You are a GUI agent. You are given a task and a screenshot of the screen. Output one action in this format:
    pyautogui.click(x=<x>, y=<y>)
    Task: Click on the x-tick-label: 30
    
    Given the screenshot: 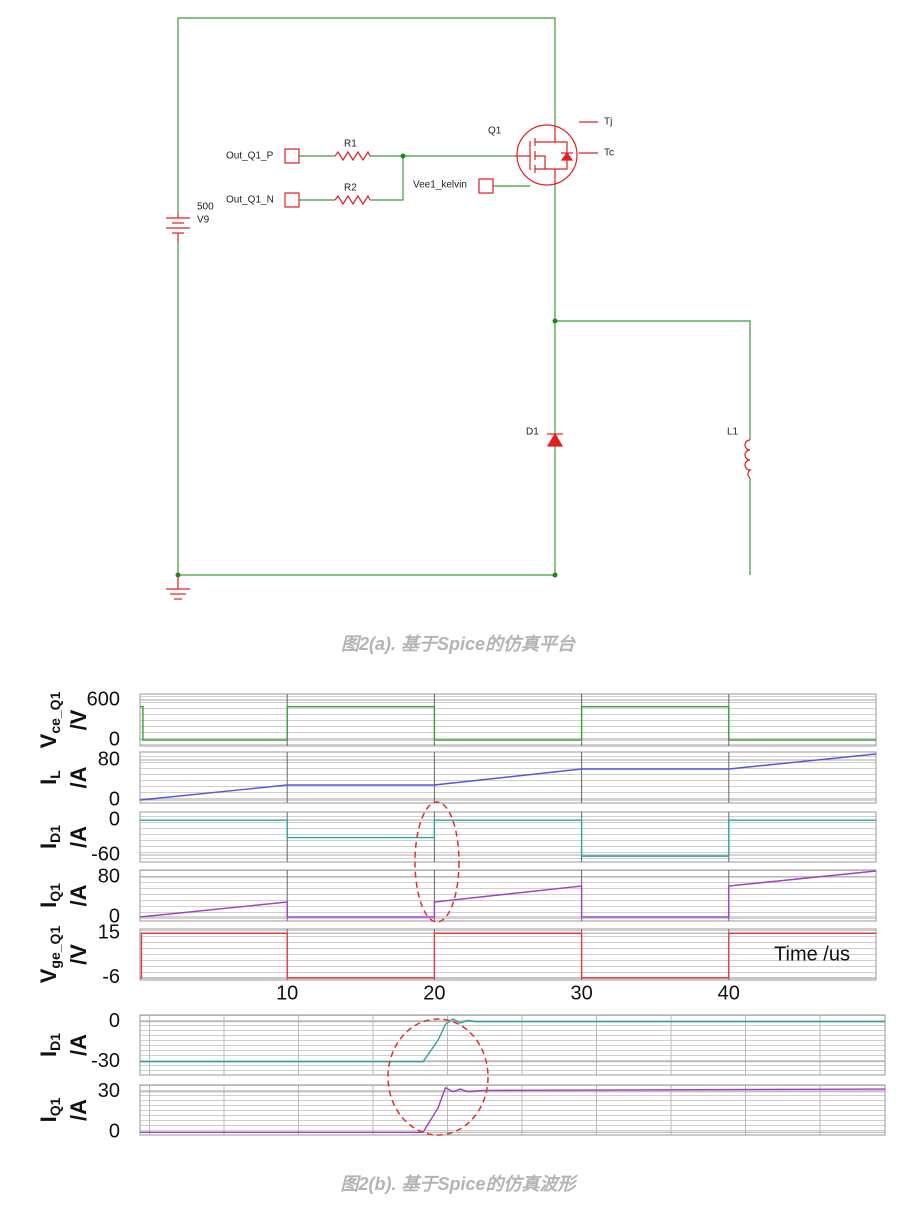 What is the action you would take?
    pyautogui.click(x=581, y=993)
    